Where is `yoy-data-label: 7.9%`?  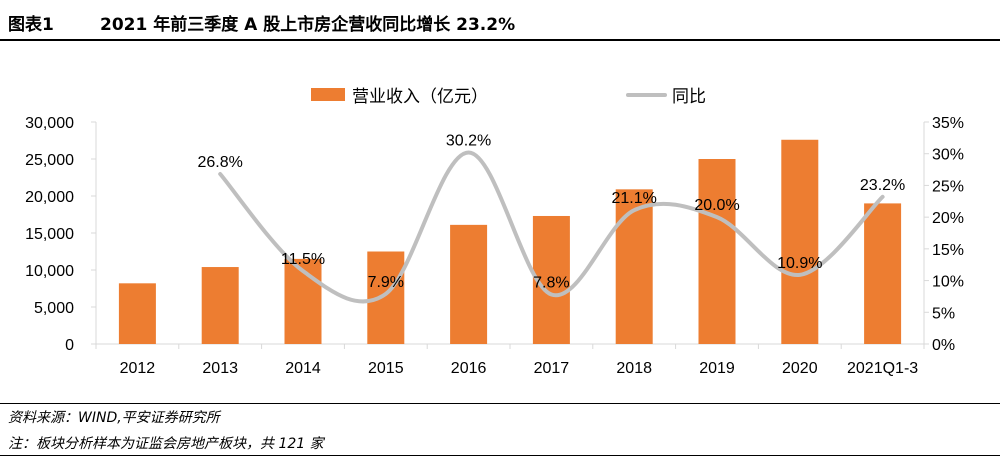 yoy-data-label: 7.9% is located at coordinates (386, 282).